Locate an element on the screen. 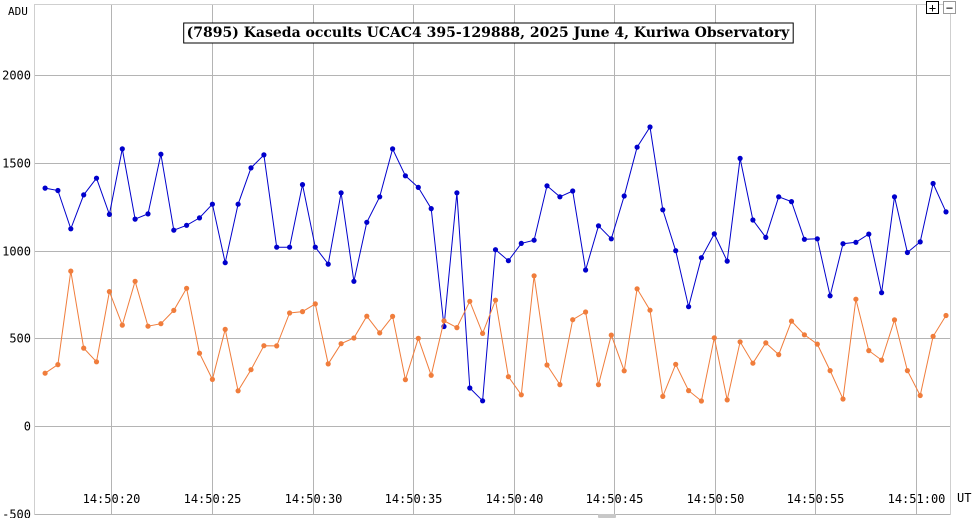  x-tick-label: 14:50:55 is located at coordinates (816, 499).